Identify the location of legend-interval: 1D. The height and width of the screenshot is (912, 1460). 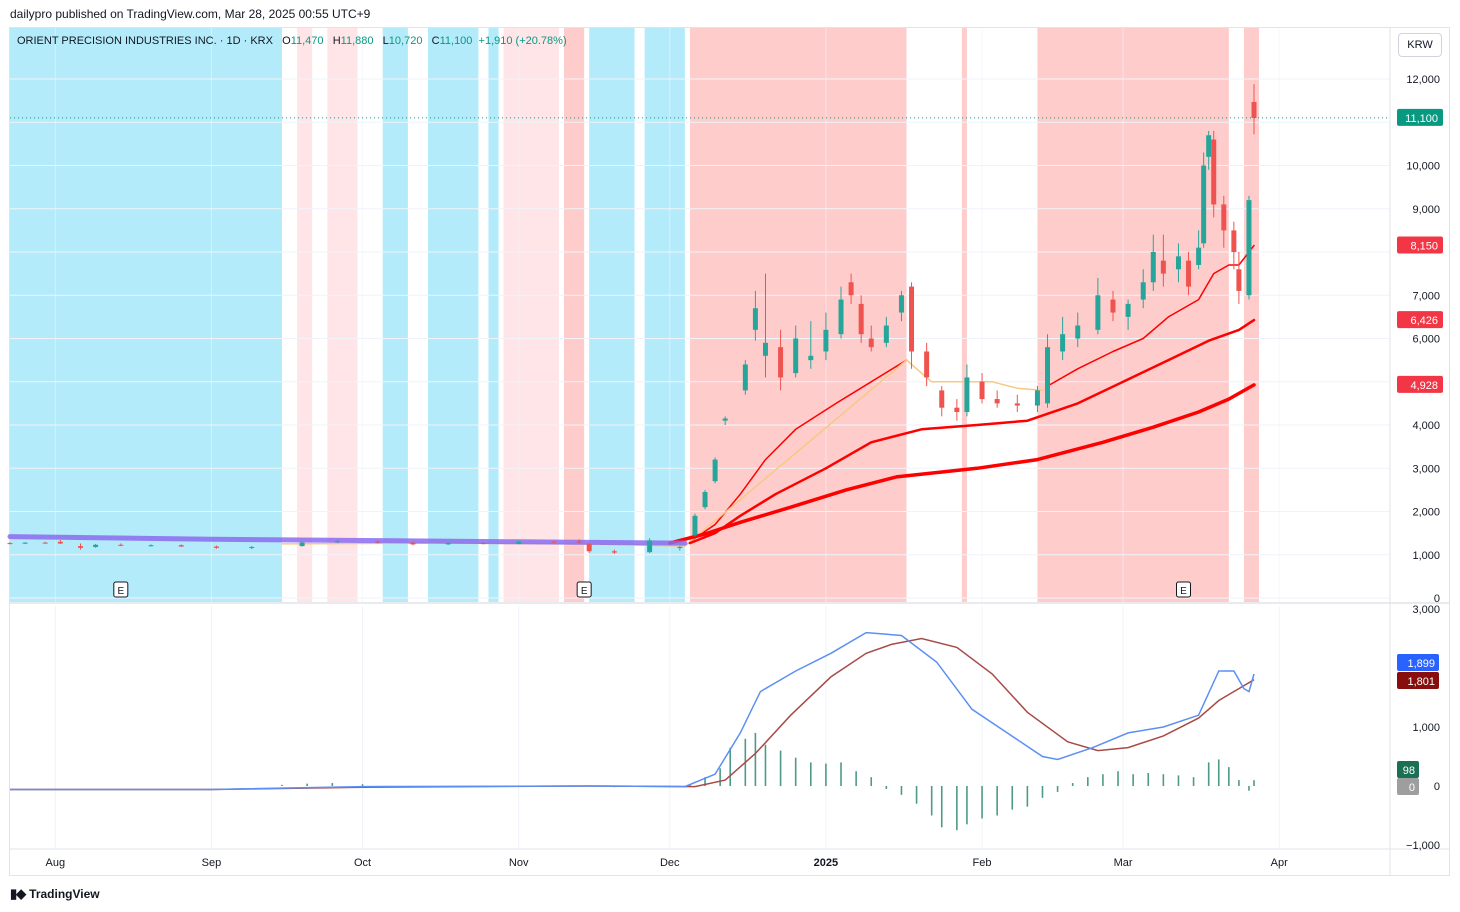
(233, 41).